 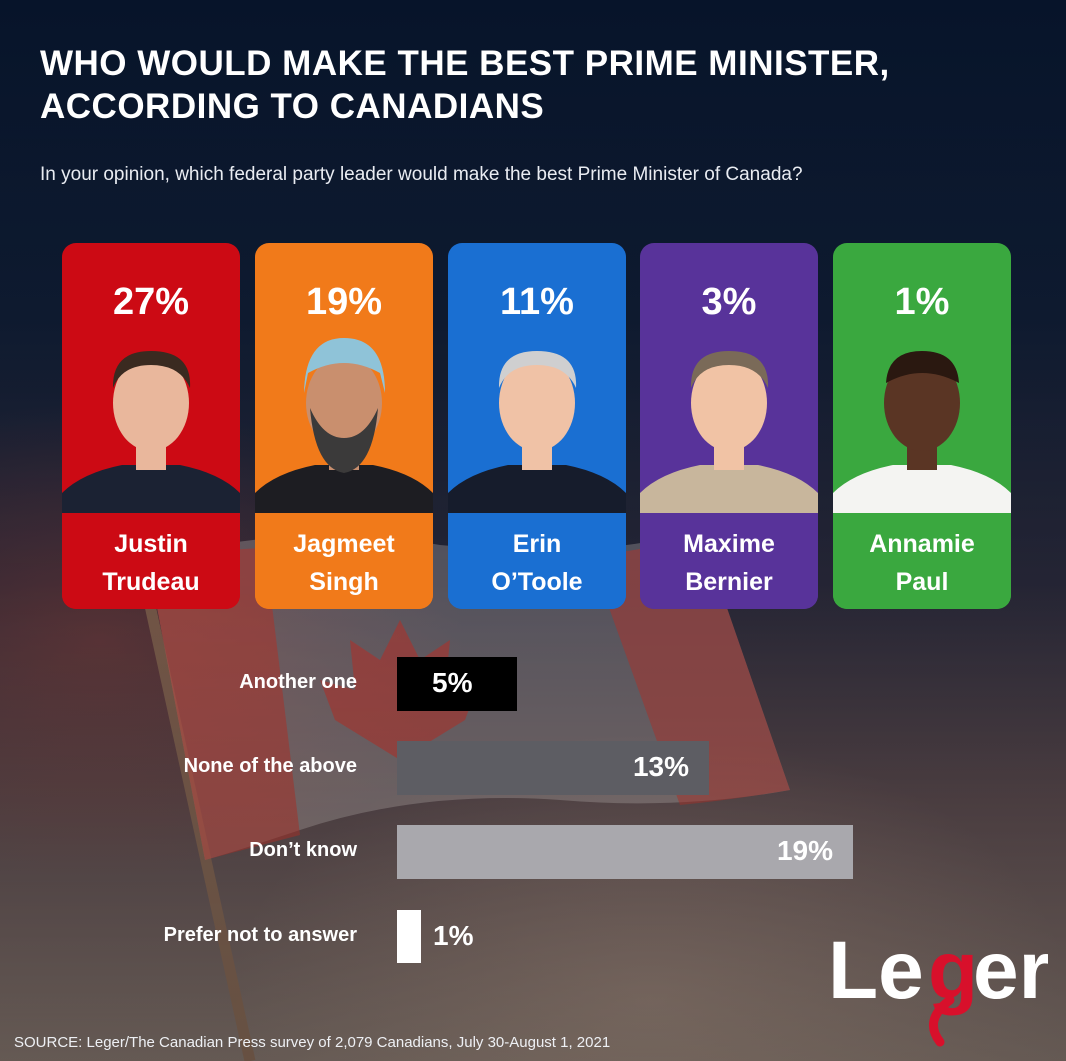 I want to click on leader-name: Jagmeet Singh, so click(x=344, y=563).